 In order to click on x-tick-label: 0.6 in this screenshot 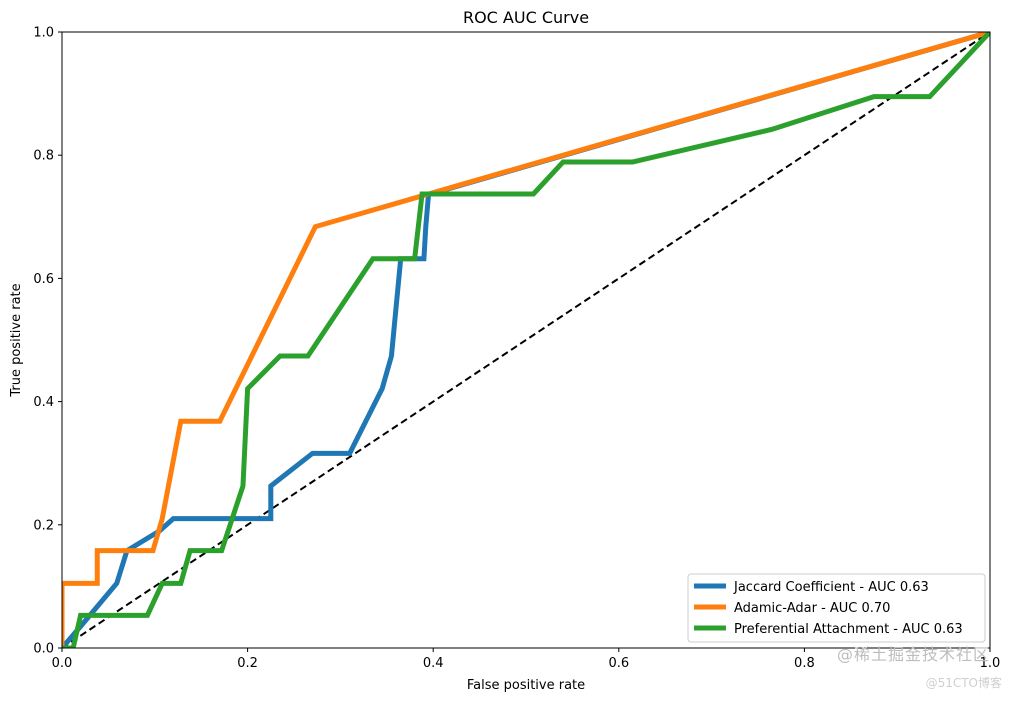, I will do `click(618, 663)`.